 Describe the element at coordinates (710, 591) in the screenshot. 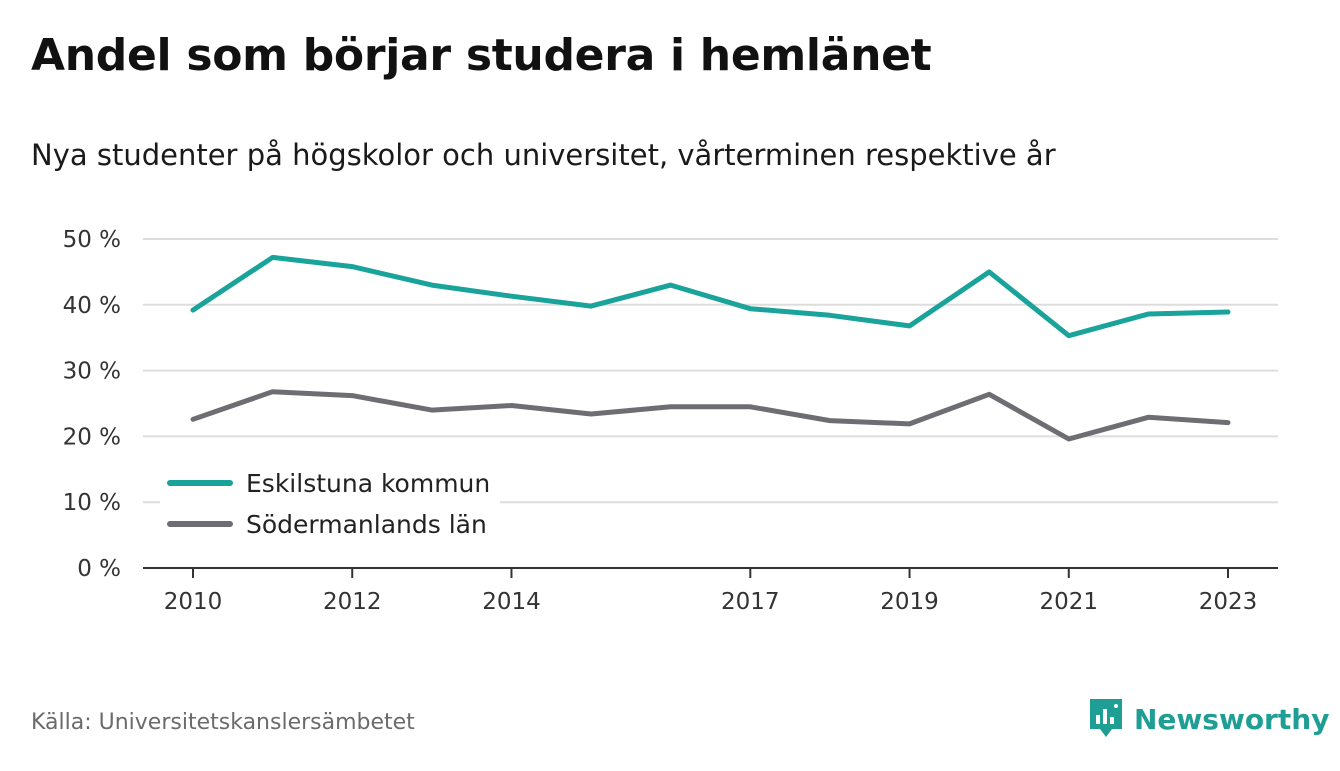

I see `x-axis: 2010 2012 2014 2017 2019 2021 2023` at that location.